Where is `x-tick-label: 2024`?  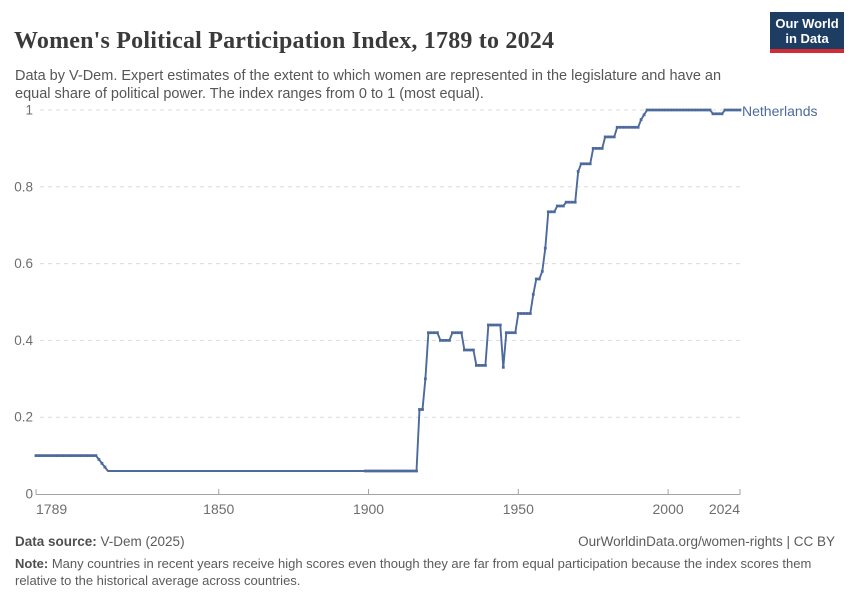 x-tick-label: 2024 is located at coordinates (724, 509).